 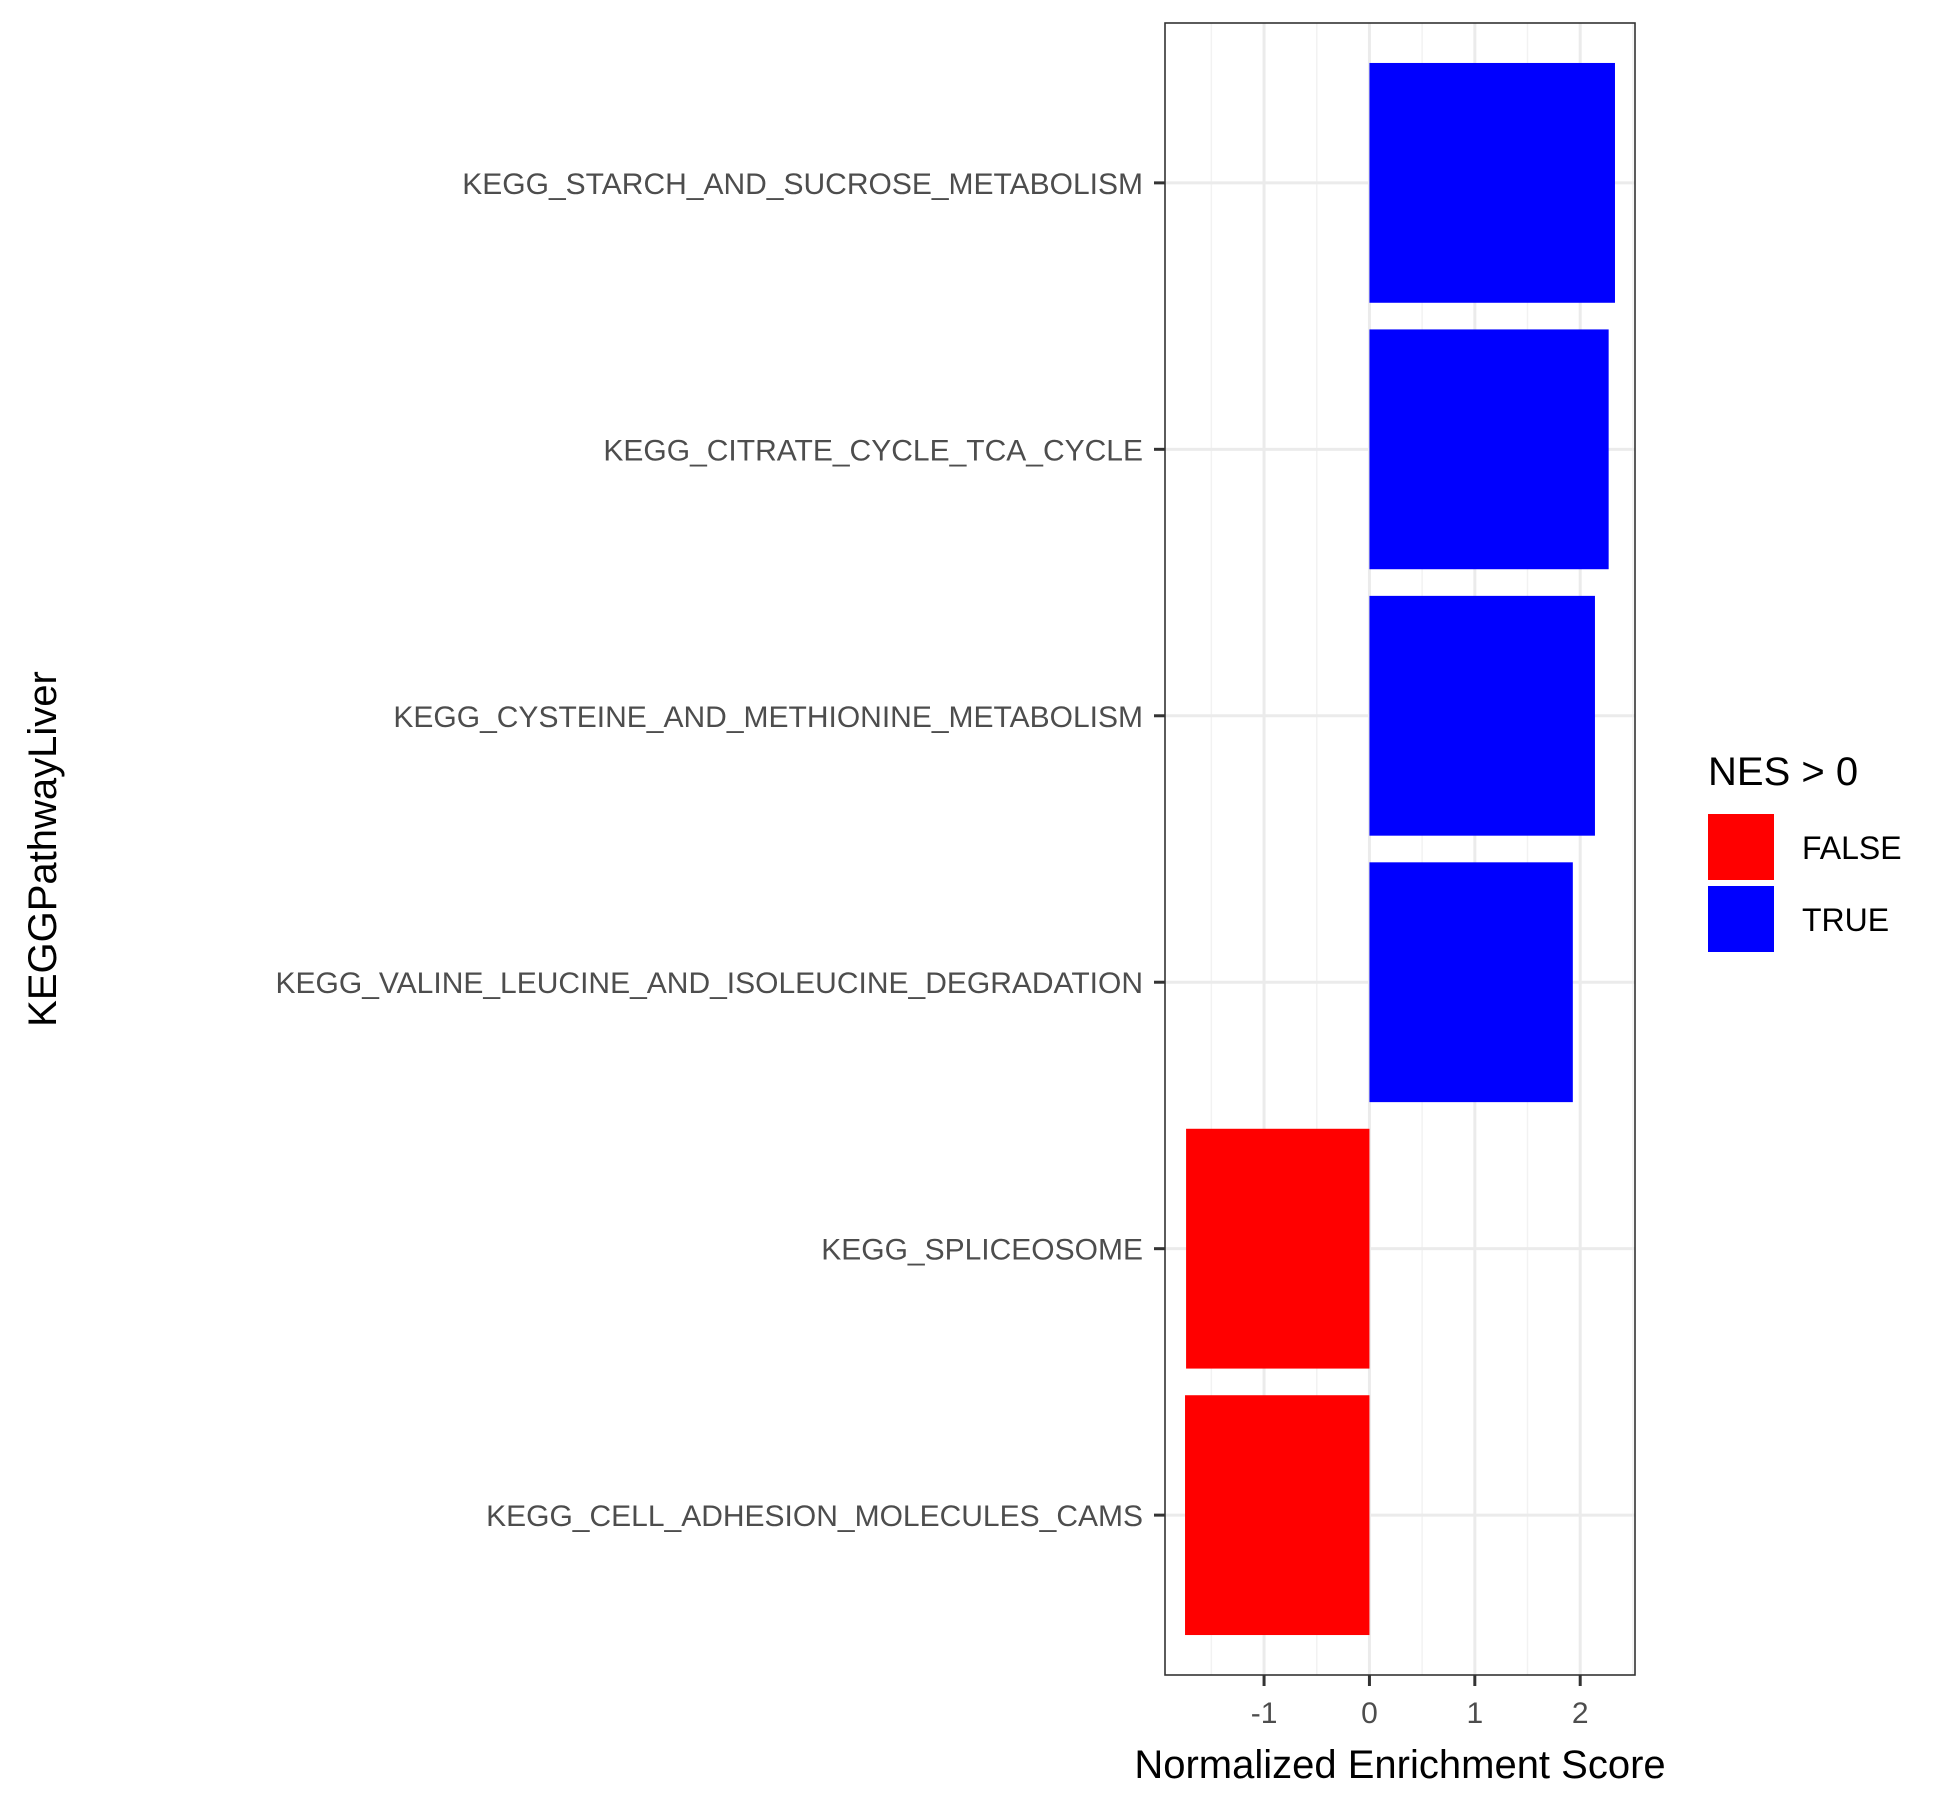 I want to click on y-tick-label: KEGG_CYSTEINE_AND_METHIONINE_METABOLISM, so click(x=768, y=717).